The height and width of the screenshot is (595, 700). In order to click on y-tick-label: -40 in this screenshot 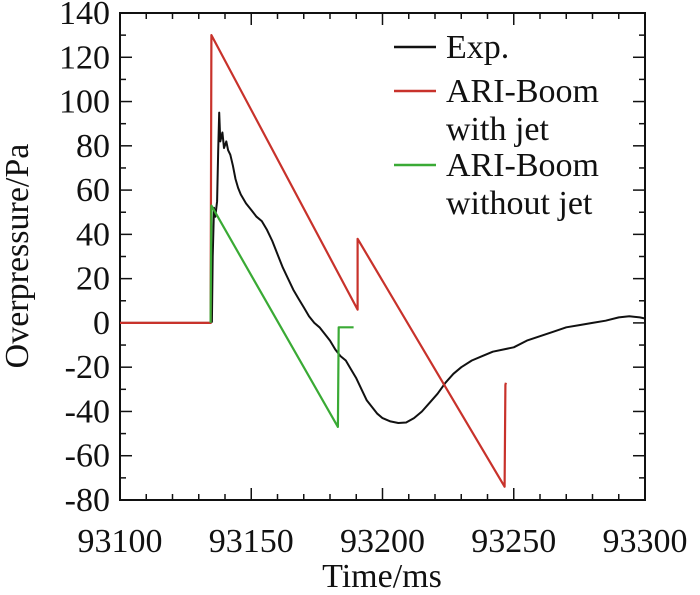, I will do `click(87, 411)`.